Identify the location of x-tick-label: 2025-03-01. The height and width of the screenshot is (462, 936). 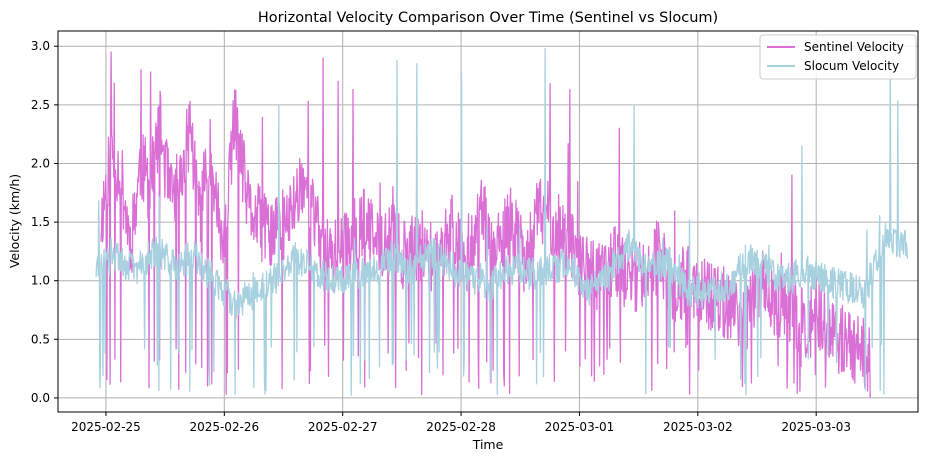
(580, 427).